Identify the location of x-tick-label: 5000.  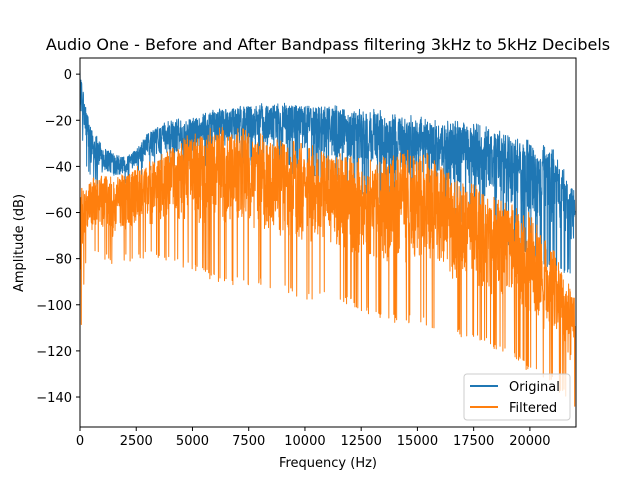
(192, 441).